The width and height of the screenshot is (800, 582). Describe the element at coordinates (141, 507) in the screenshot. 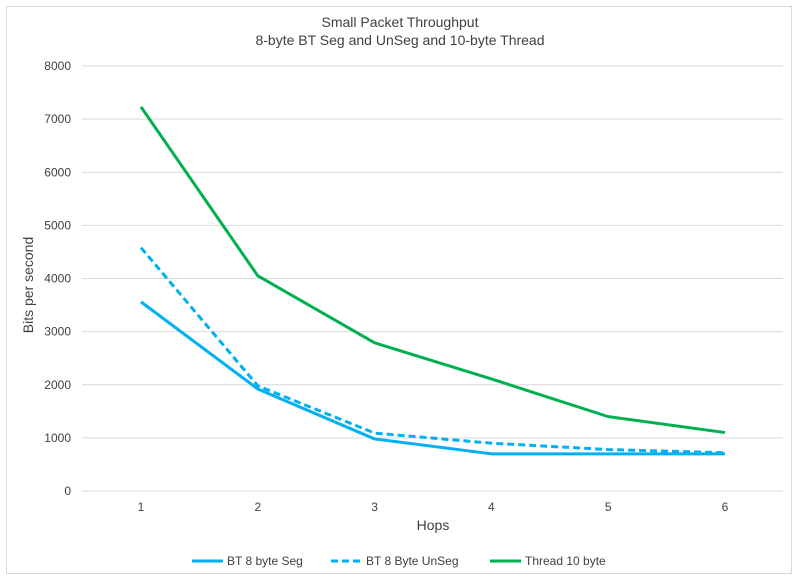

I see `x-tick-label: 1` at that location.